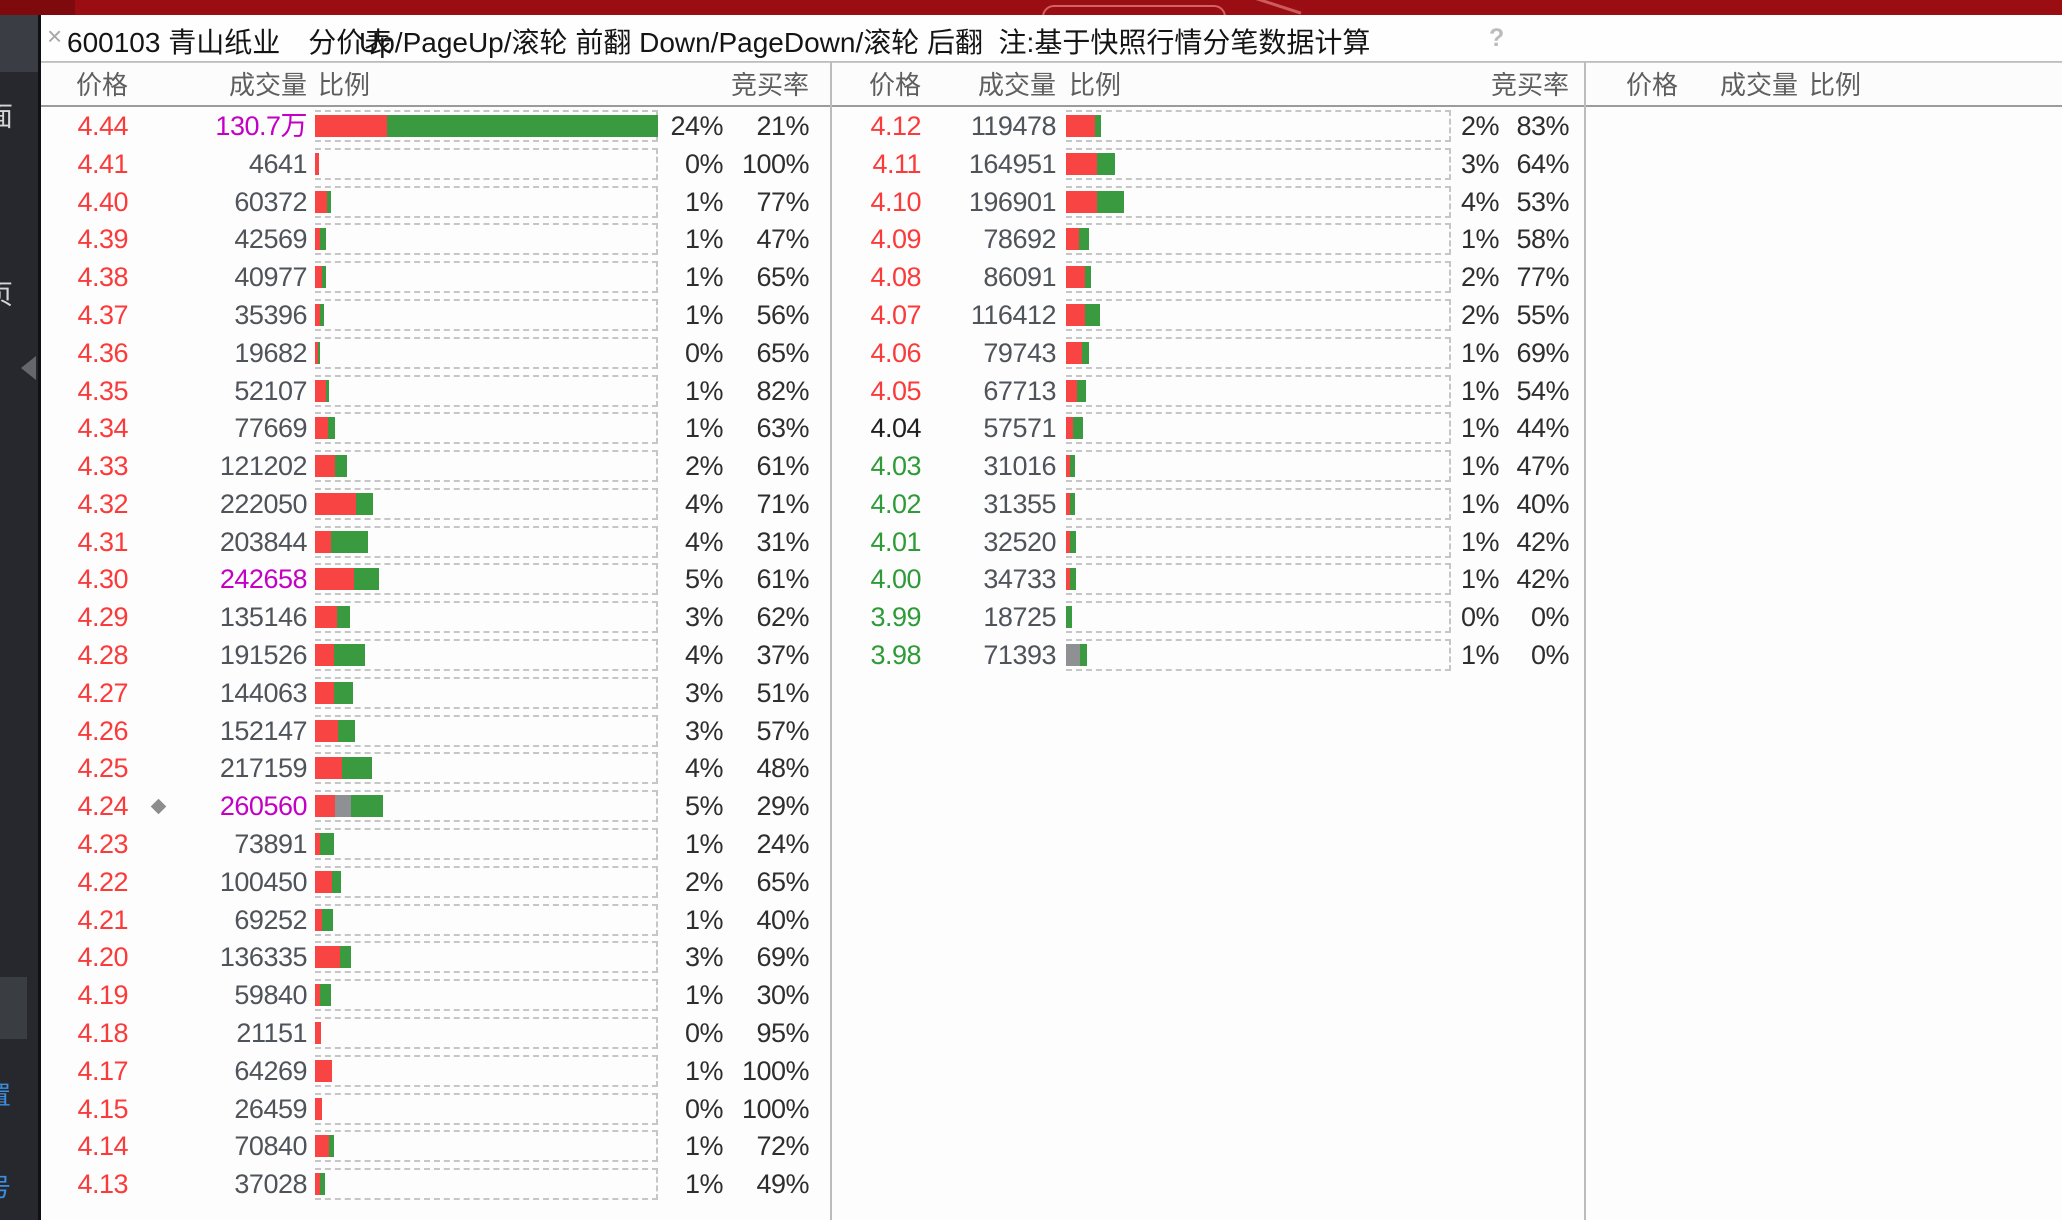 This screenshot has height=1220, width=2062. What do you see at coordinates (435, 1071) in the screenshot?
I see `table-row-4.17: 4.17 64269 1% 100%` at bounding box center [435, 1071].